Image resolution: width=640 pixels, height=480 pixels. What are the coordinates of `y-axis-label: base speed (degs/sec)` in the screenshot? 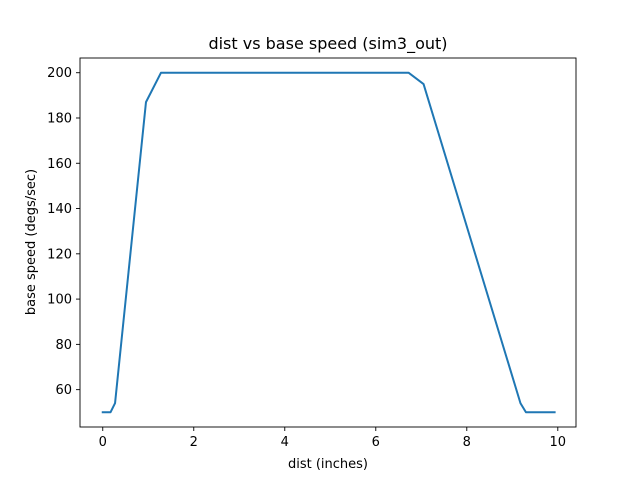 It's located at (31, 242).